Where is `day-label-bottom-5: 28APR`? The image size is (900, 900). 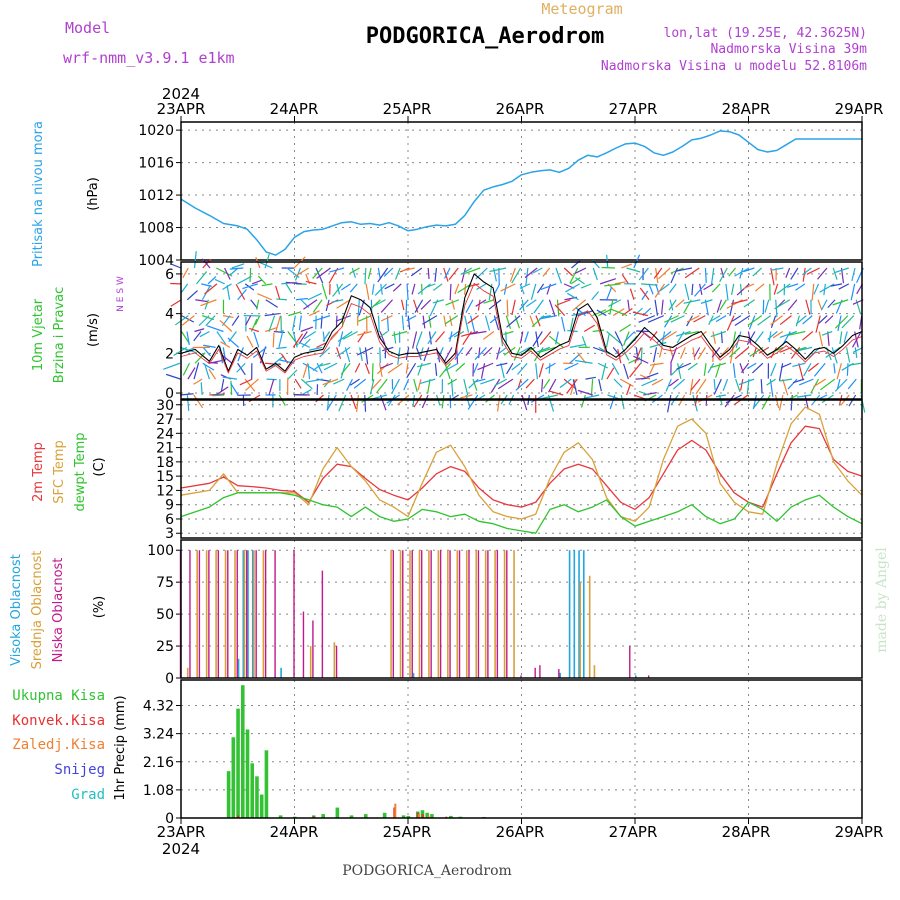 day-label-bottom-5: 28APR is located at coordinates (746, 832).